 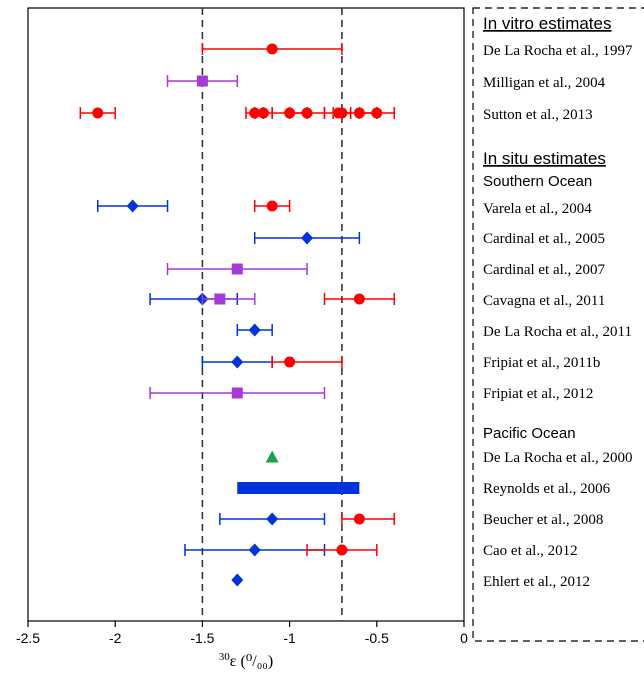 What do you see at coordinates (359, 299) in the screenshot?
I see `study-6-point-2-circle-marker` at bounding box center [359, 299].